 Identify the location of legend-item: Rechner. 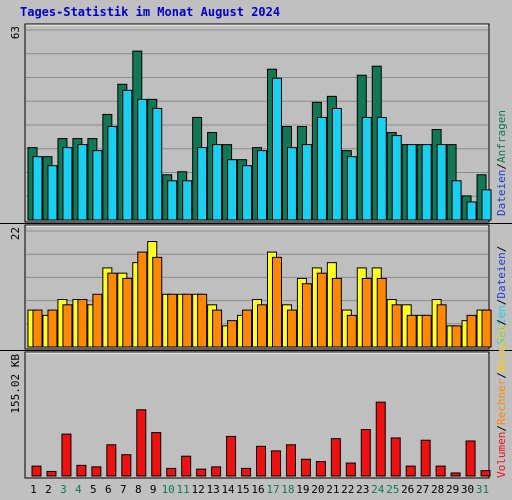
(501, 401).